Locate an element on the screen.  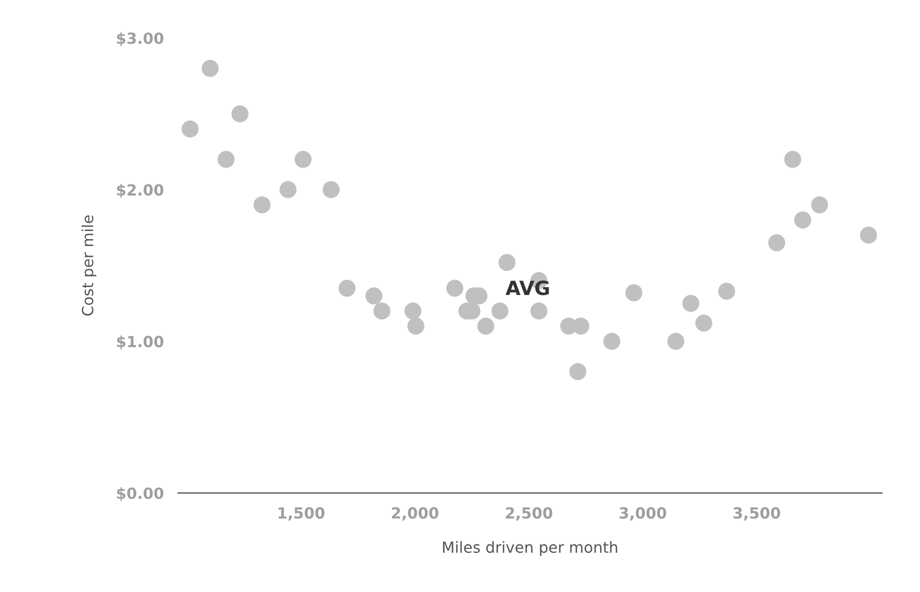
x-tick-label: 2,000 is located at coordinates (415, 514).